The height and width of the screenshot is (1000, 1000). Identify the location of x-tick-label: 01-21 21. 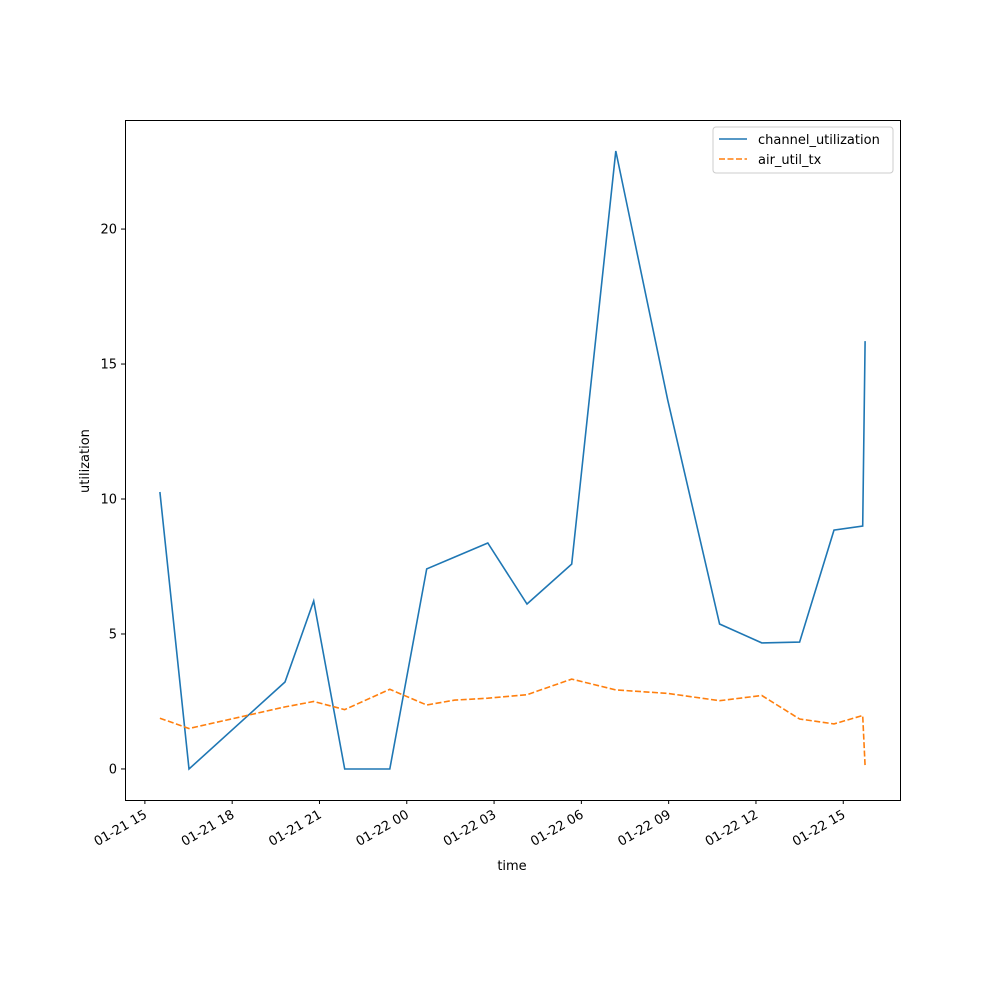
(295, 828).